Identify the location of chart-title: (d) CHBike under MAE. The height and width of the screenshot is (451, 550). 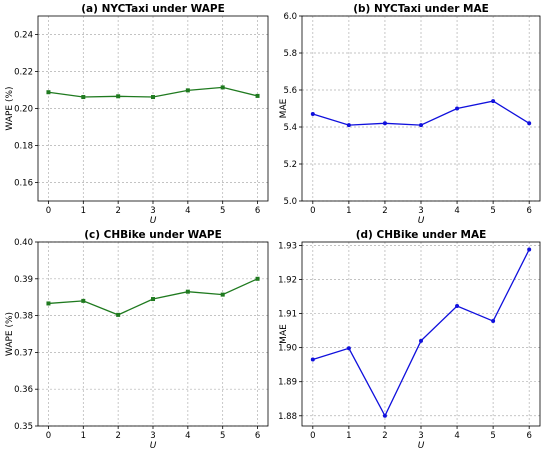
(421, 235).